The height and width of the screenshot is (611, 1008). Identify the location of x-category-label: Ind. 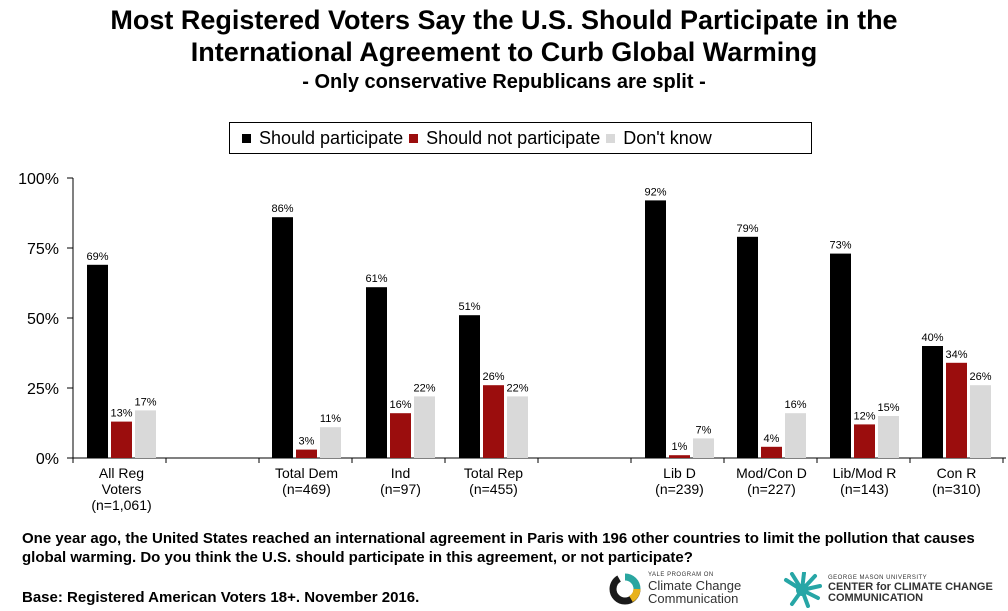
(400, 473).